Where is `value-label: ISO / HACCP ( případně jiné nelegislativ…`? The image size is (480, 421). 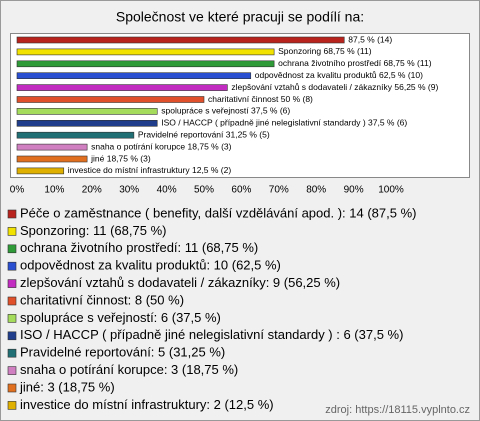 value-label: ISO / HACCP ( případně jiné nelegislativ… is located at coordinates (284, 123).